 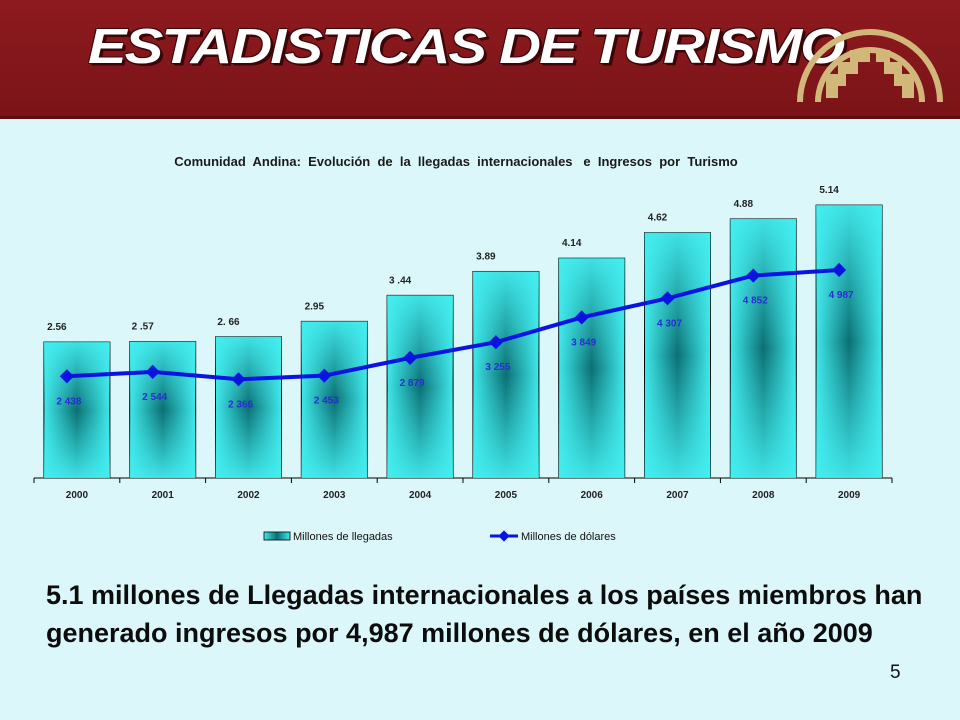 What do you see at coordinates (77, 495) in the screenshot?
I see `x-tick-label: 2000` at bounding box center [77, 495].